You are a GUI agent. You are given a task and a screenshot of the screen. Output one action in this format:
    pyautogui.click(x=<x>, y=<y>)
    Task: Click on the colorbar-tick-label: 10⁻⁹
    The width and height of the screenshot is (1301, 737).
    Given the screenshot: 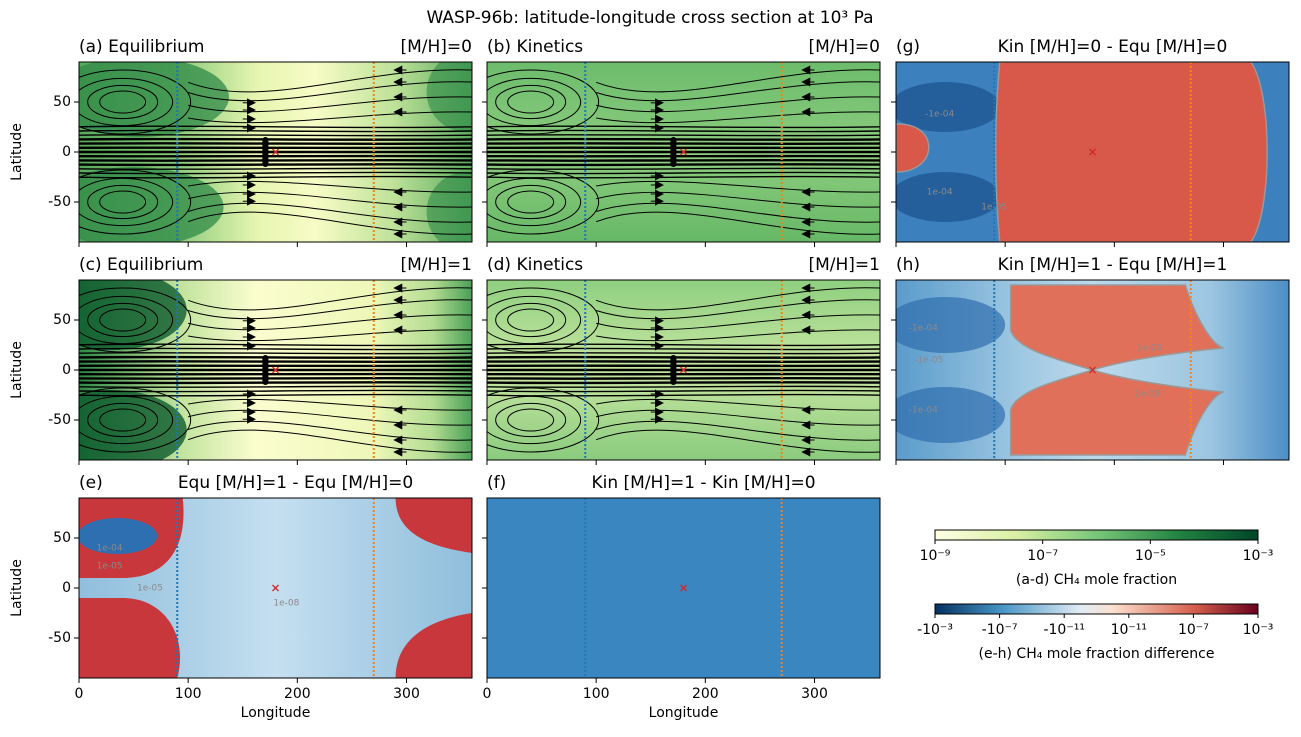 What is the action you would take?
    pyautogui.click(x=935, y=556)
    